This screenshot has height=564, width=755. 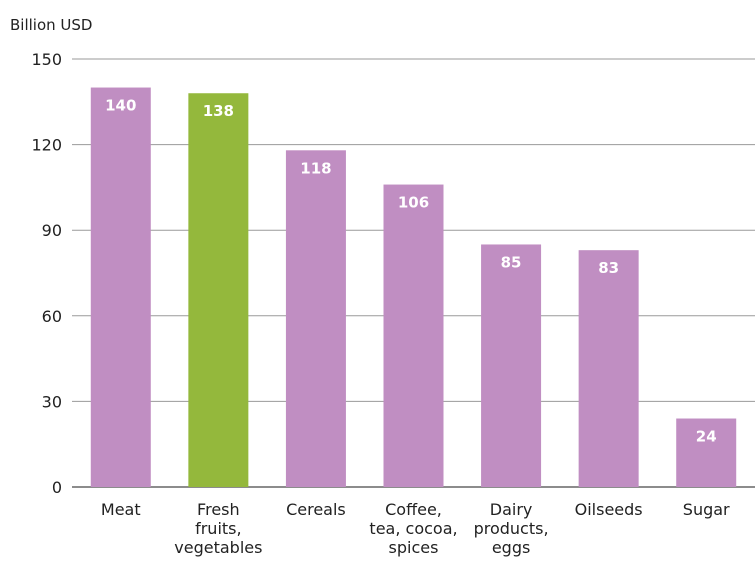 I want to click on category-label: Meat, so click(x=121, y=509).